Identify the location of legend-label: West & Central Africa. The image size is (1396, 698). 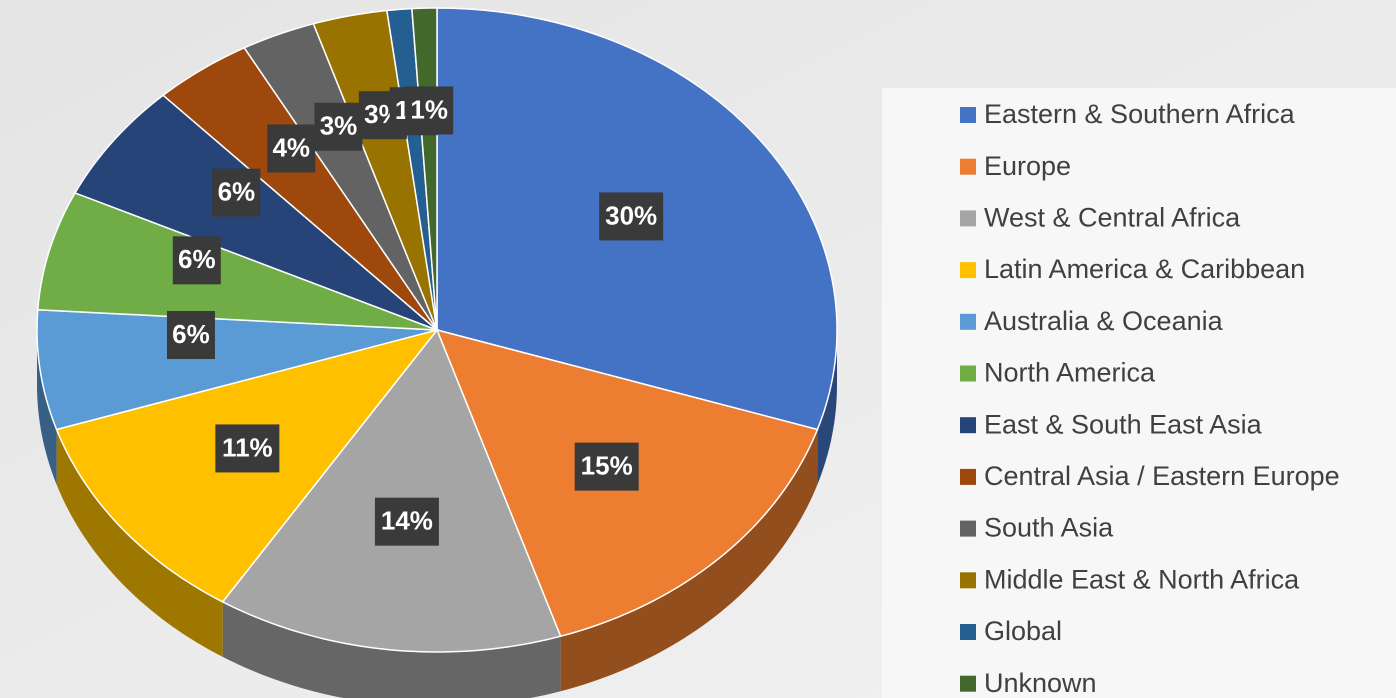
(1112, 218).